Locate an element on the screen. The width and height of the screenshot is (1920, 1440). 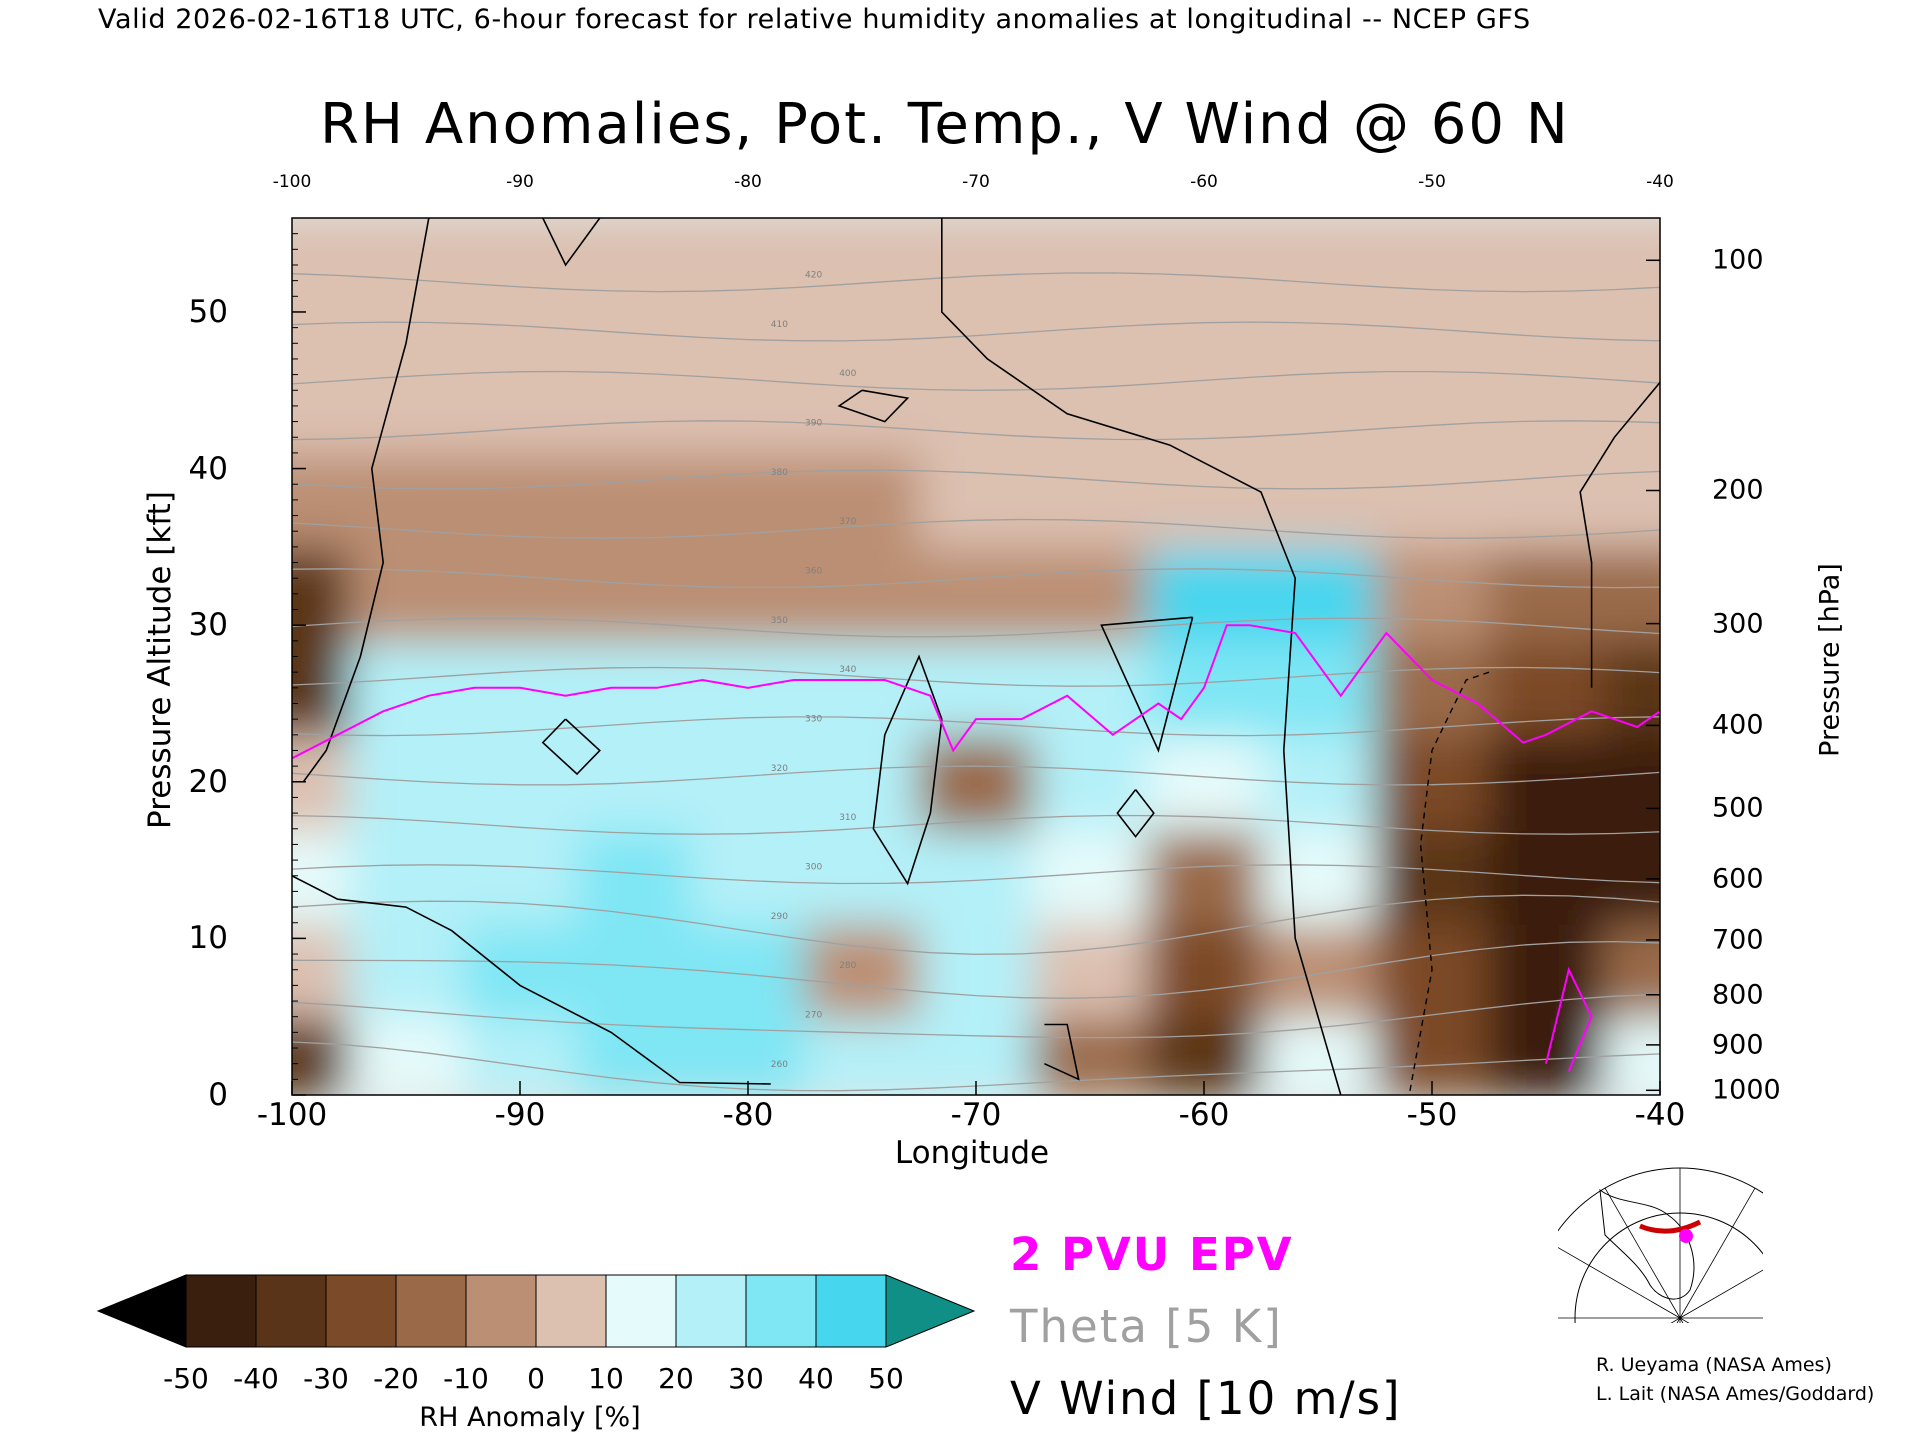
colorbar-tick-label: 10 is located at coordinates (606, 1378).